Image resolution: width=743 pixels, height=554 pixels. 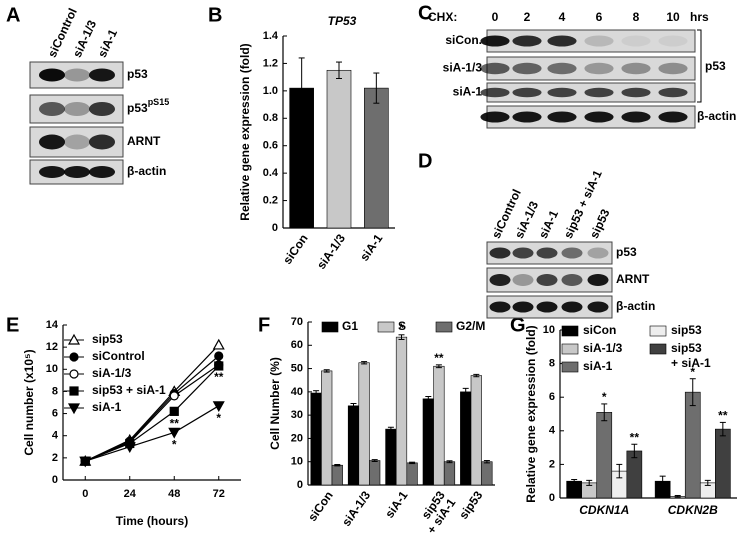 What do you see at coordinates (146, 171) in the screenshot?
I see `row-label: β-actin` at bounding box center [146, 171].